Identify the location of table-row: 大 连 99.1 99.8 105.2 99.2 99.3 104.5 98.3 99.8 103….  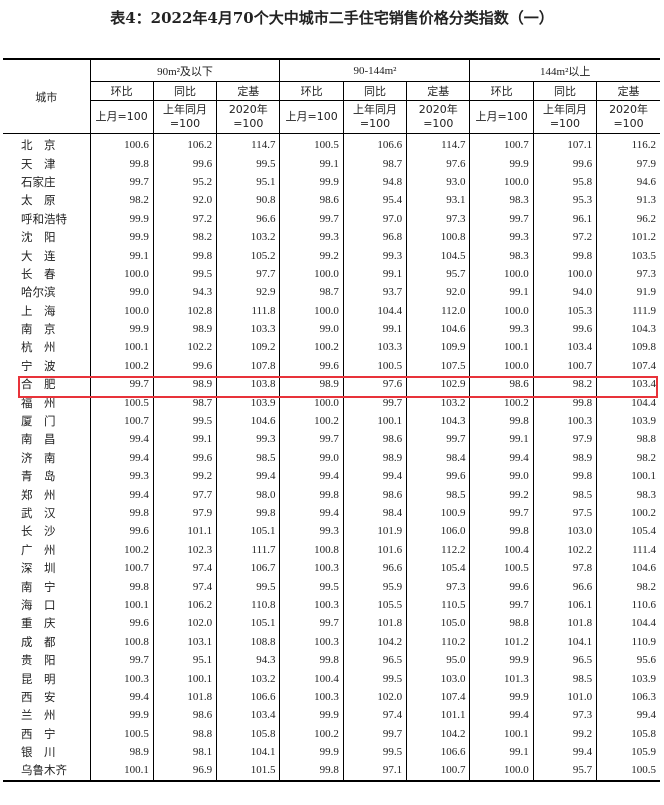
(331, 255).